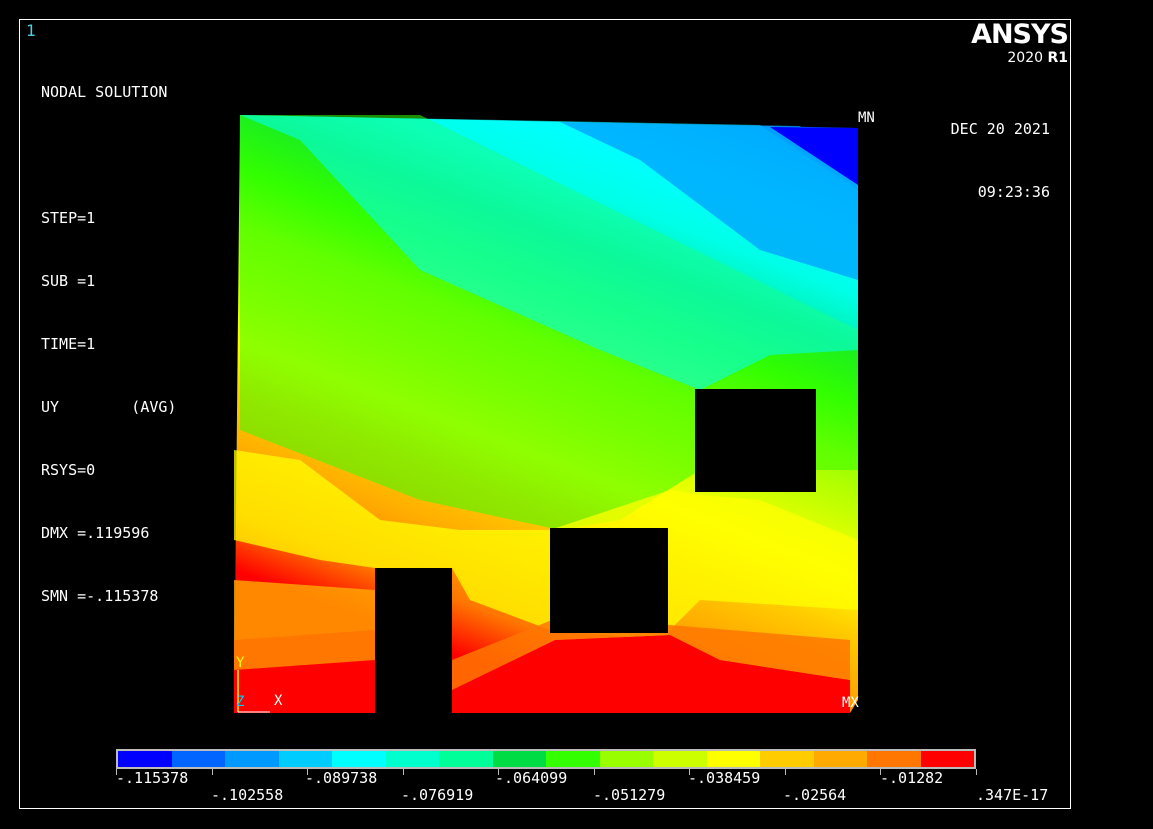  I want to click on logo-version: 2020 R1, so click(1019, 58).